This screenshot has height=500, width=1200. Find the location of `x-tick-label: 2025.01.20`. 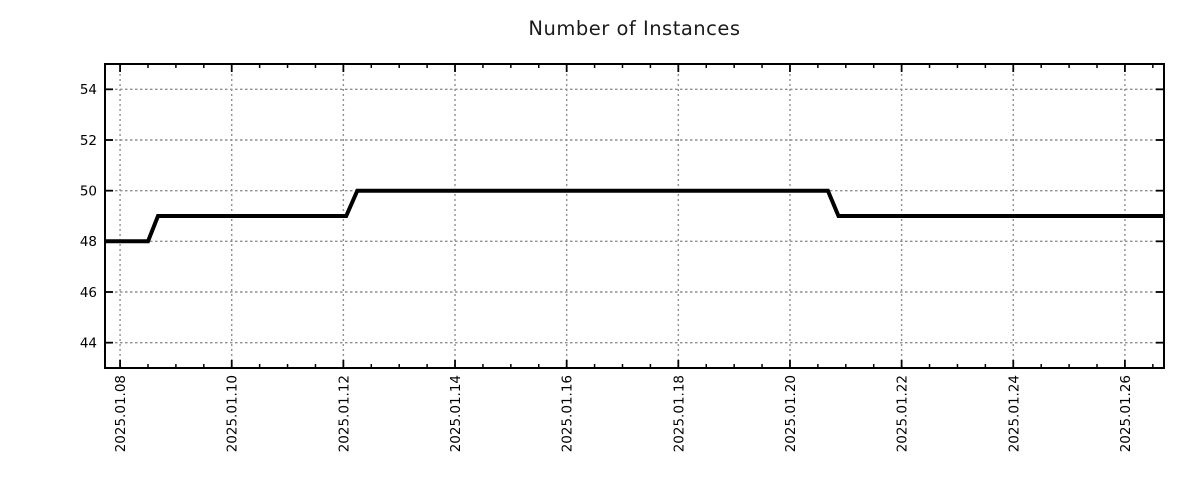

x-tick-label: 2025.01.20 is located at coordinates (791, 413).